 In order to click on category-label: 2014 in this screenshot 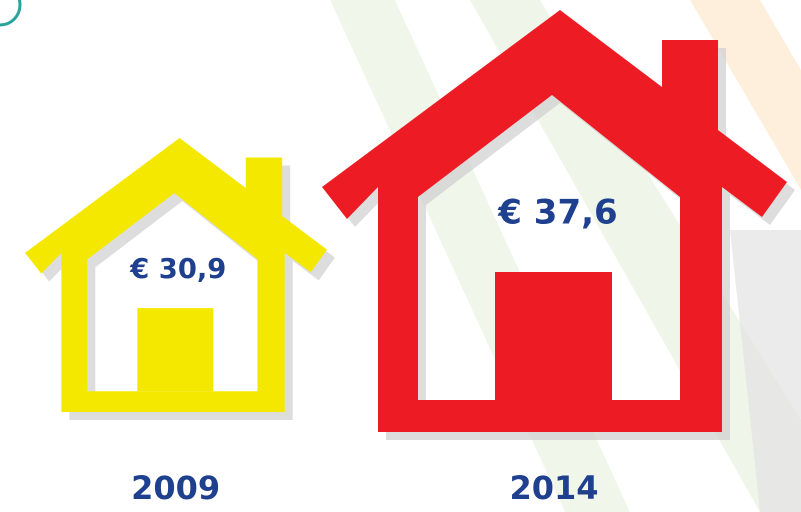, I will do `click(553, 488)`.